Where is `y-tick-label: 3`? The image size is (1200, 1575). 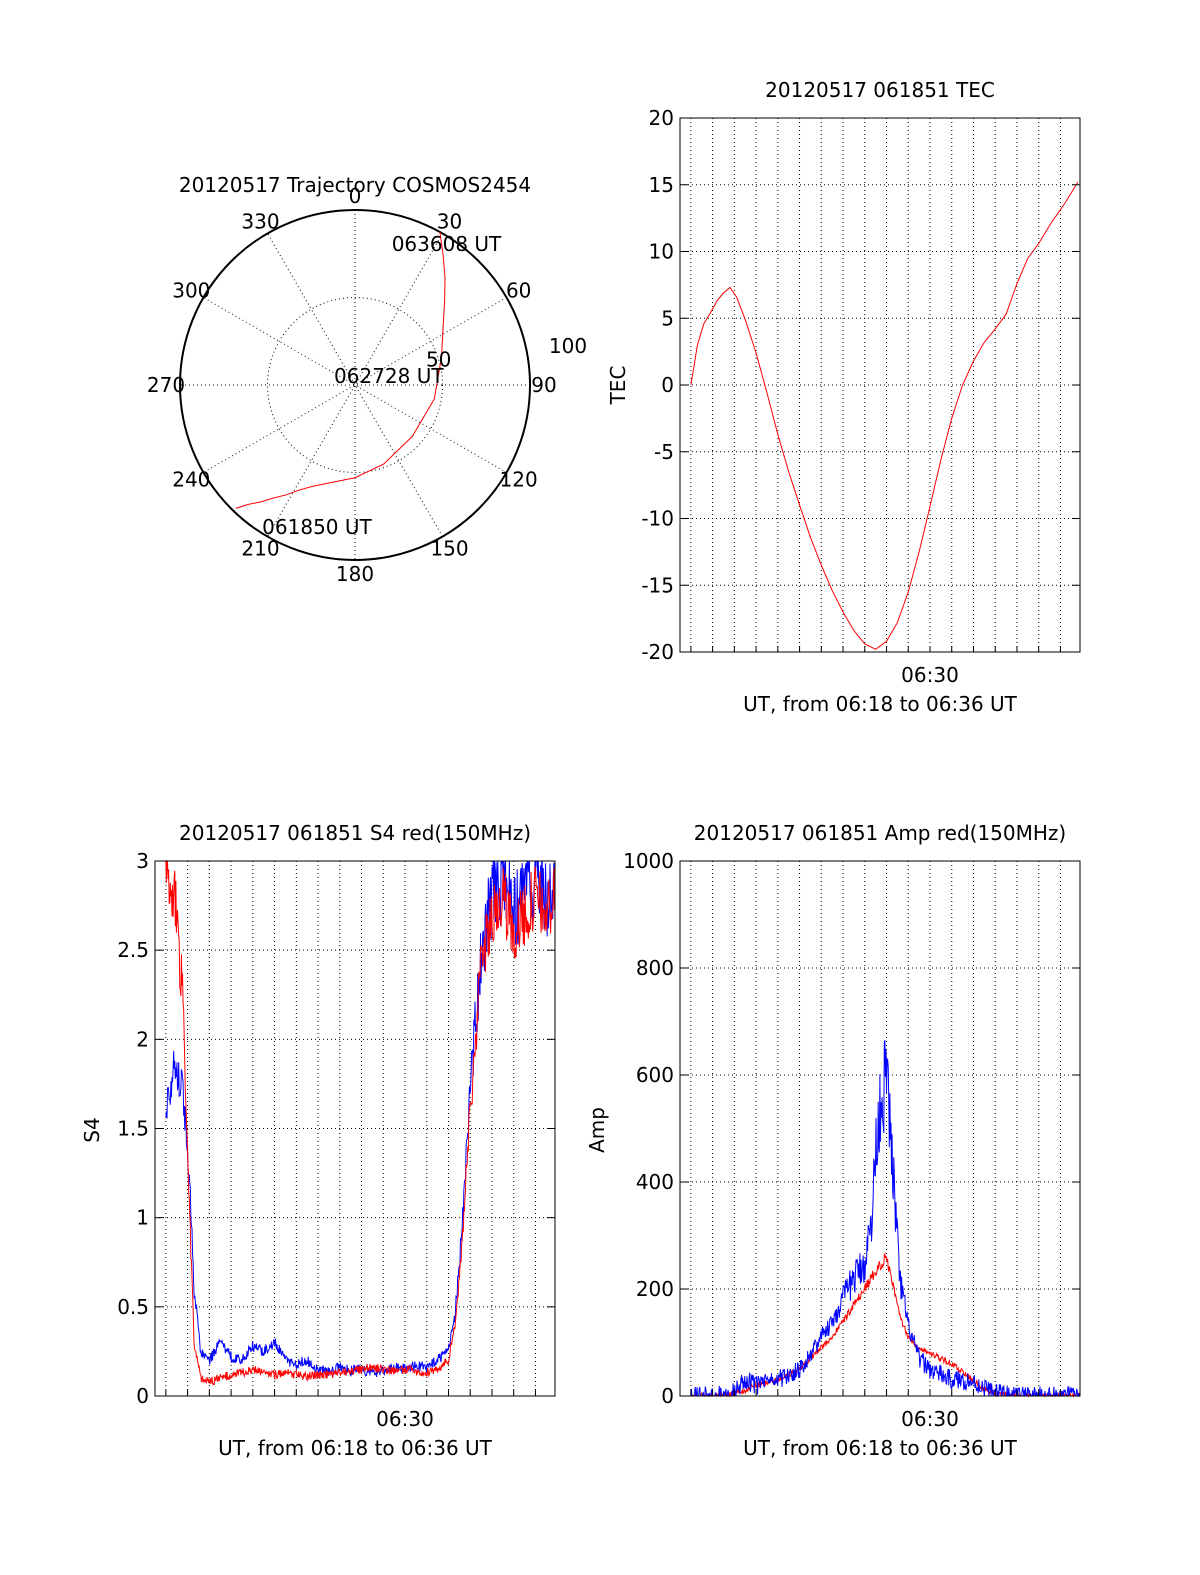
y-tick-label: 3 is located at coordinates (142, 861).